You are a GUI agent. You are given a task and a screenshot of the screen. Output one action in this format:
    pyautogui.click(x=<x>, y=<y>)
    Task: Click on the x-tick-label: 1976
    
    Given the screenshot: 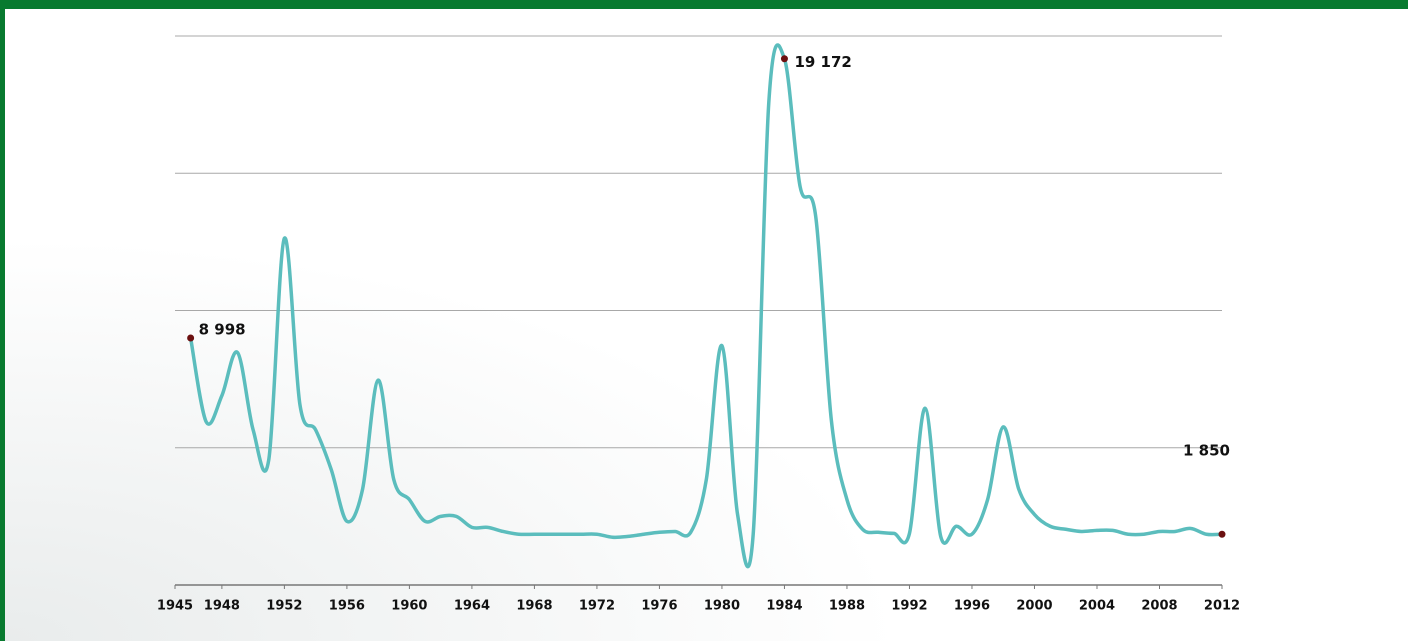 What is the action you would take?
    pyautogui.click(x=659, y=606)
    